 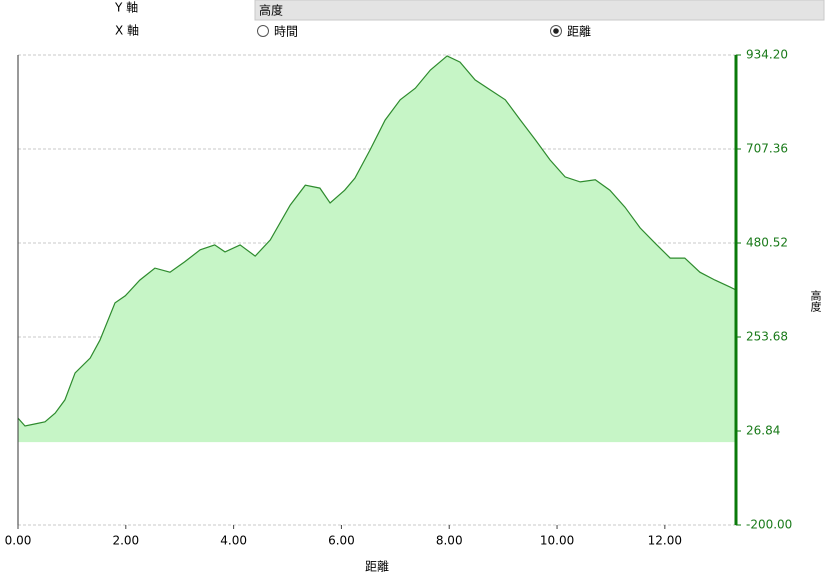 What do you see at coordinates (126, 8) in the screenshot?
I see `y-axis-label: Y 軸` at bounding box center [126, 8].